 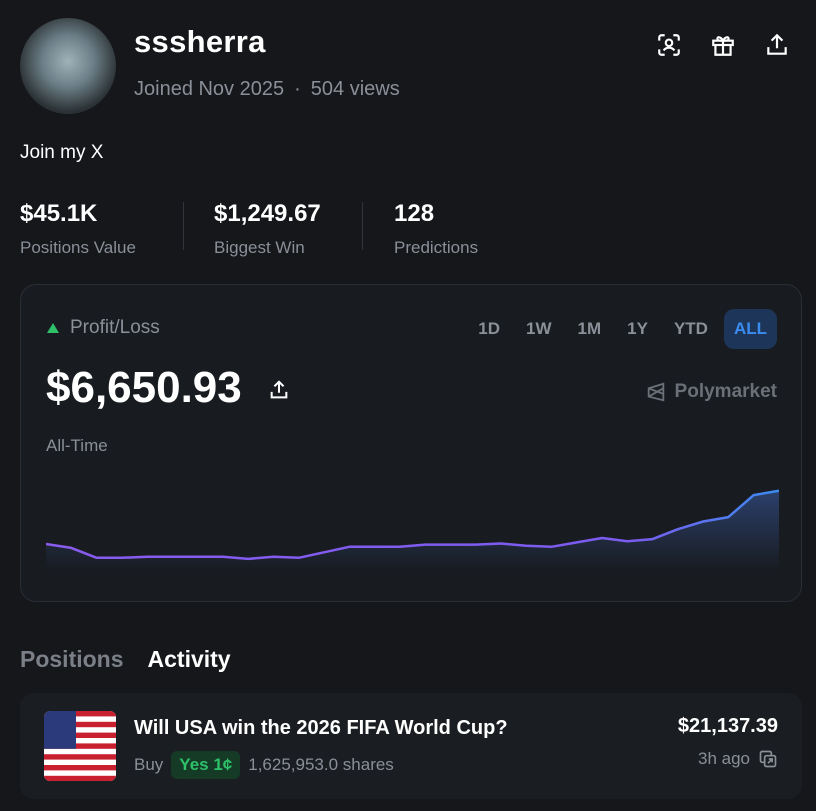 What do you see at coordinates (200, 41) in the screenshot?
I see `username: sssherra` at bounding box center [200, 41].